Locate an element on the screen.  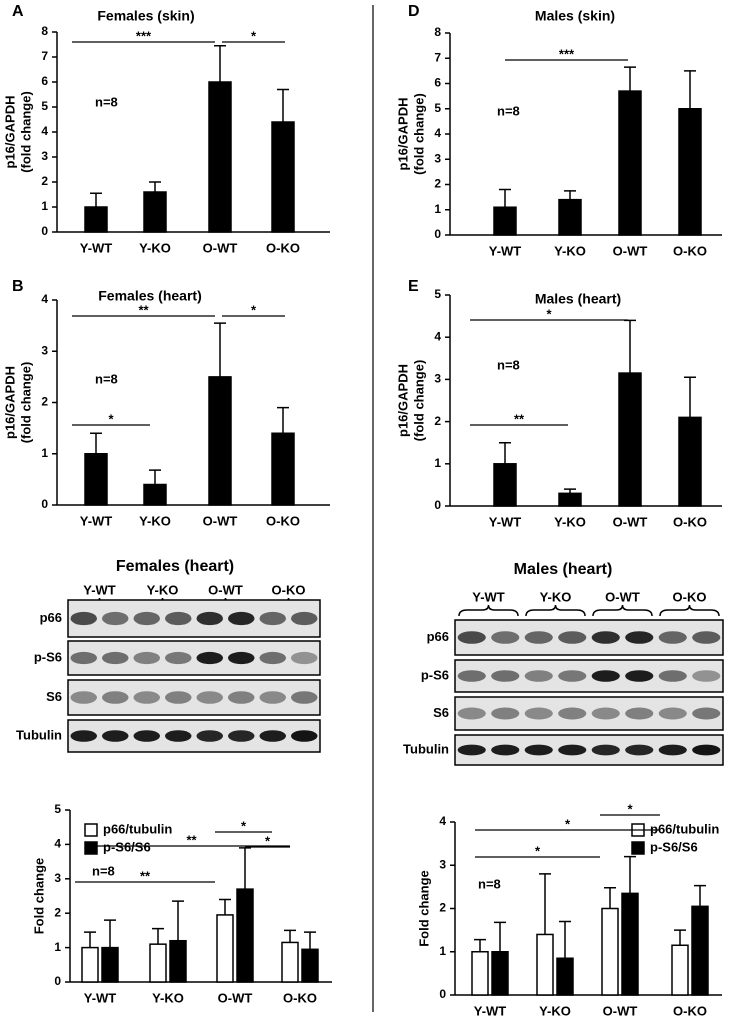
x-tick-label: Y-WT is located at coordinates (490, 1010).